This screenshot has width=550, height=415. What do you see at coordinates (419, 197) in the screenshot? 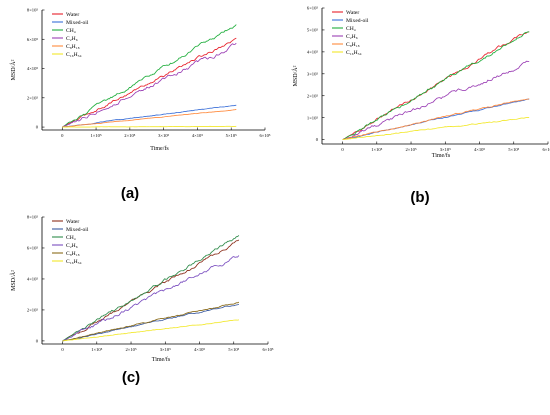
I see `panel-label: (b)` at bounding box center [419, 197].